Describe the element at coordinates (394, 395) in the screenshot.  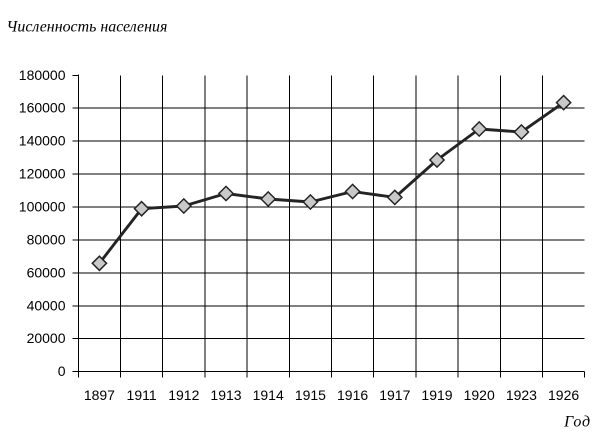
I see `svg-text: 1917` at that location.